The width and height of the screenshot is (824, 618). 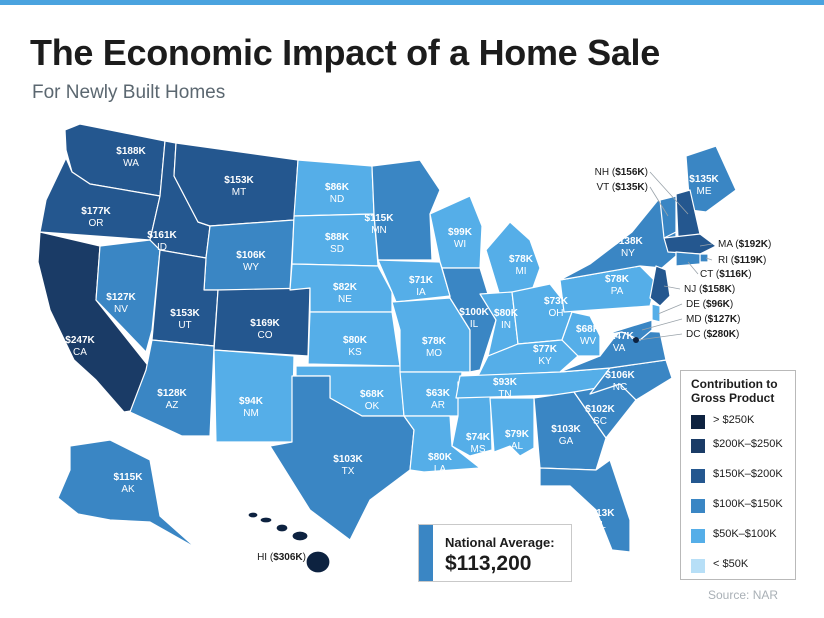 What do you see at coordinates (741, 452) in the screenshot?
I see `legend-item: $200K–$250K` at bounding box center [741, 452].